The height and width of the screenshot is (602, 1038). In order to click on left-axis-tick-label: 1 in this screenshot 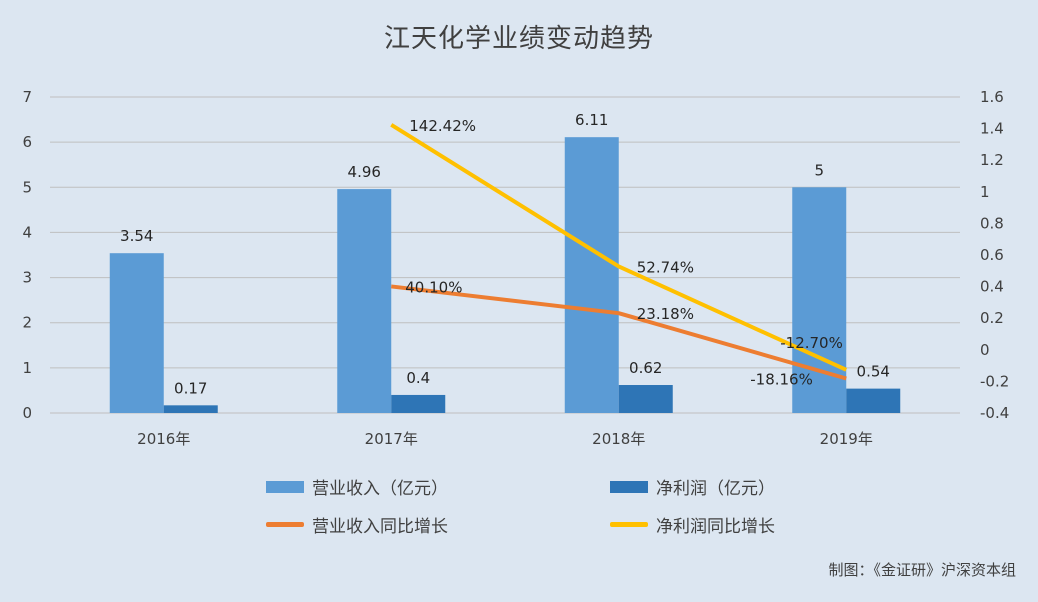, I will do `click(27, 368)`.